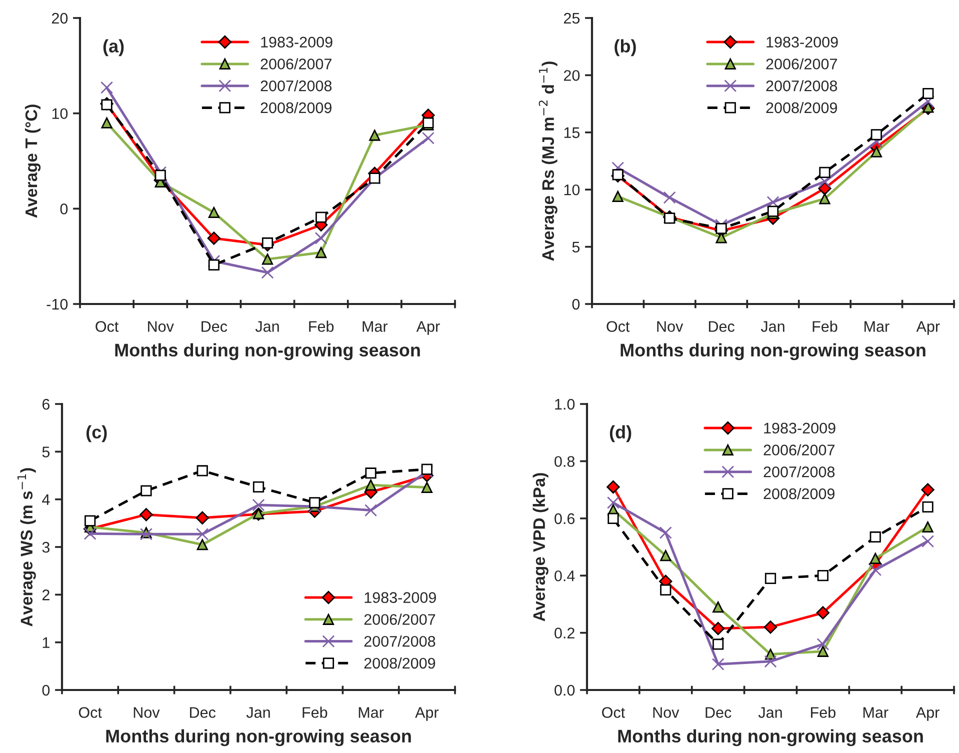 This screenshot has width=959, height=753. What do you see at coordinates (621, 433) in the screenshot?
I see `annotation: (d)` at bounding box center [621, 433].